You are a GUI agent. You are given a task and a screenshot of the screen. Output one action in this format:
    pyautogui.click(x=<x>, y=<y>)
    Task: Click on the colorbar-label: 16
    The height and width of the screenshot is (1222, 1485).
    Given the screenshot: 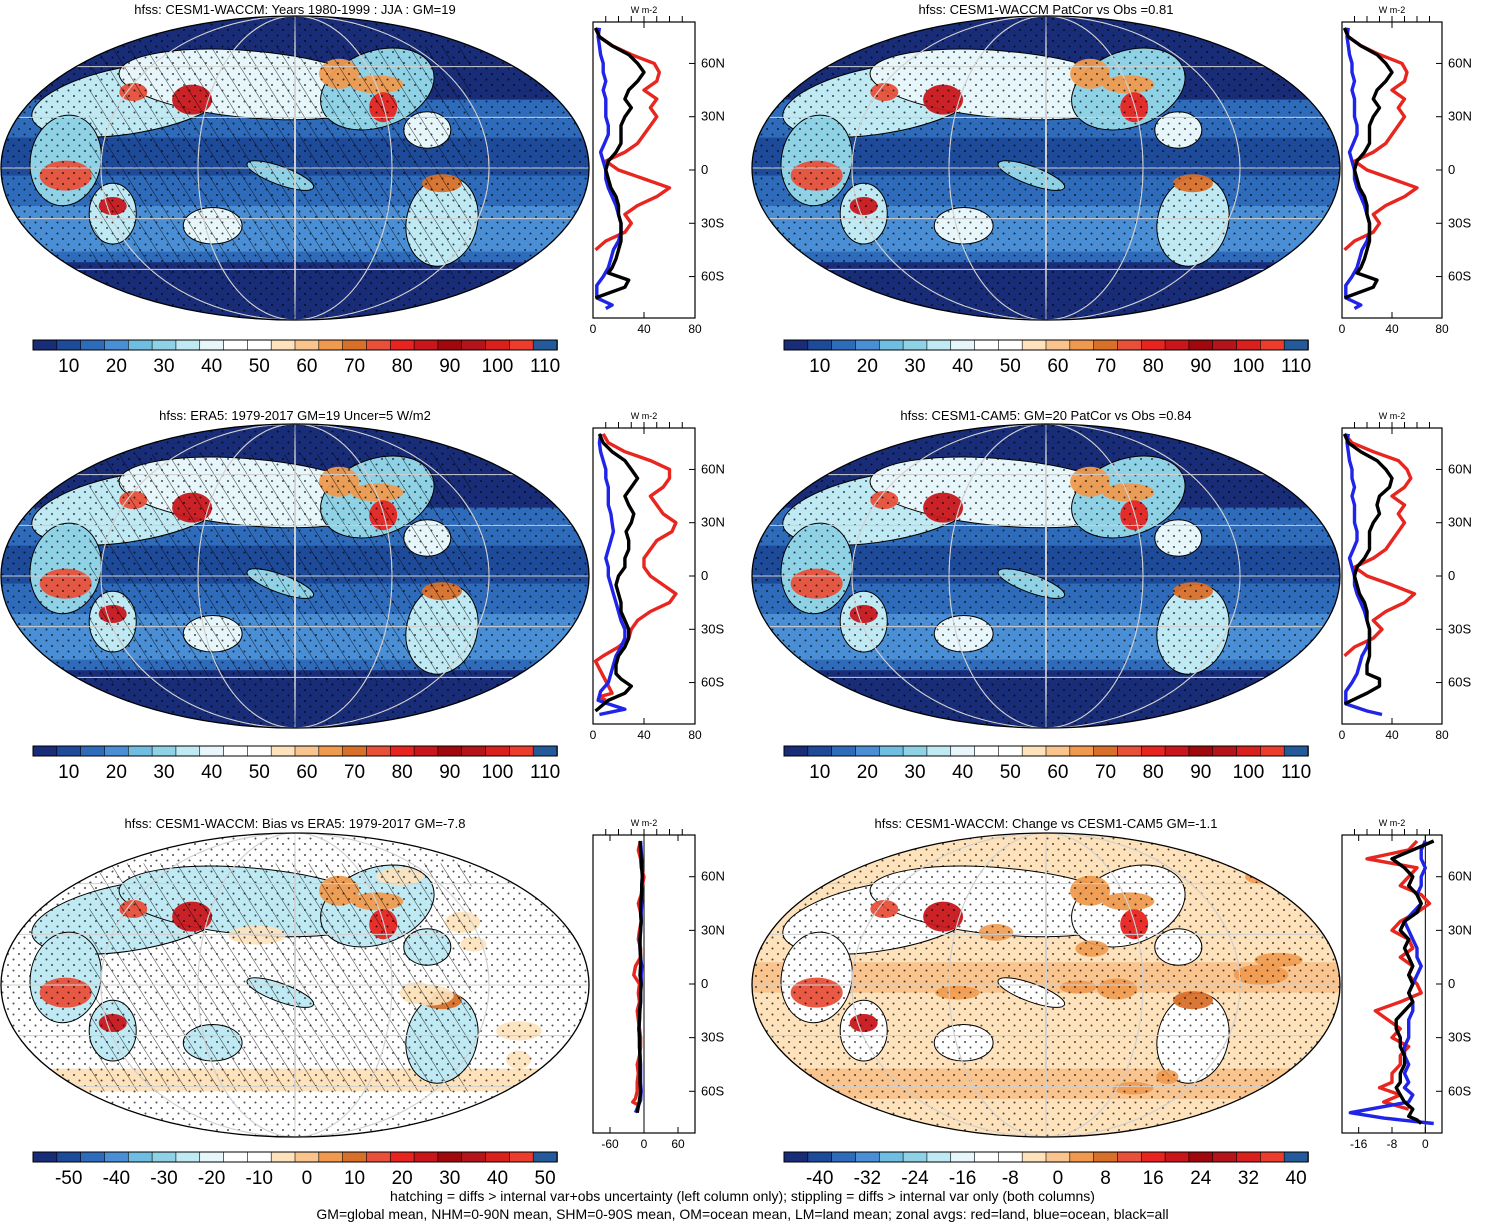 What is the action you would take?
    pyautogui.click(x=1153, y=1178)
    